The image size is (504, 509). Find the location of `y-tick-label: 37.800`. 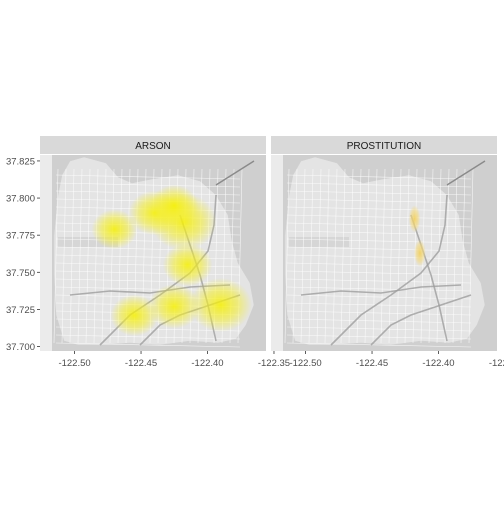

y-tick-label: 37.800 is located at coordinates (20, 199).